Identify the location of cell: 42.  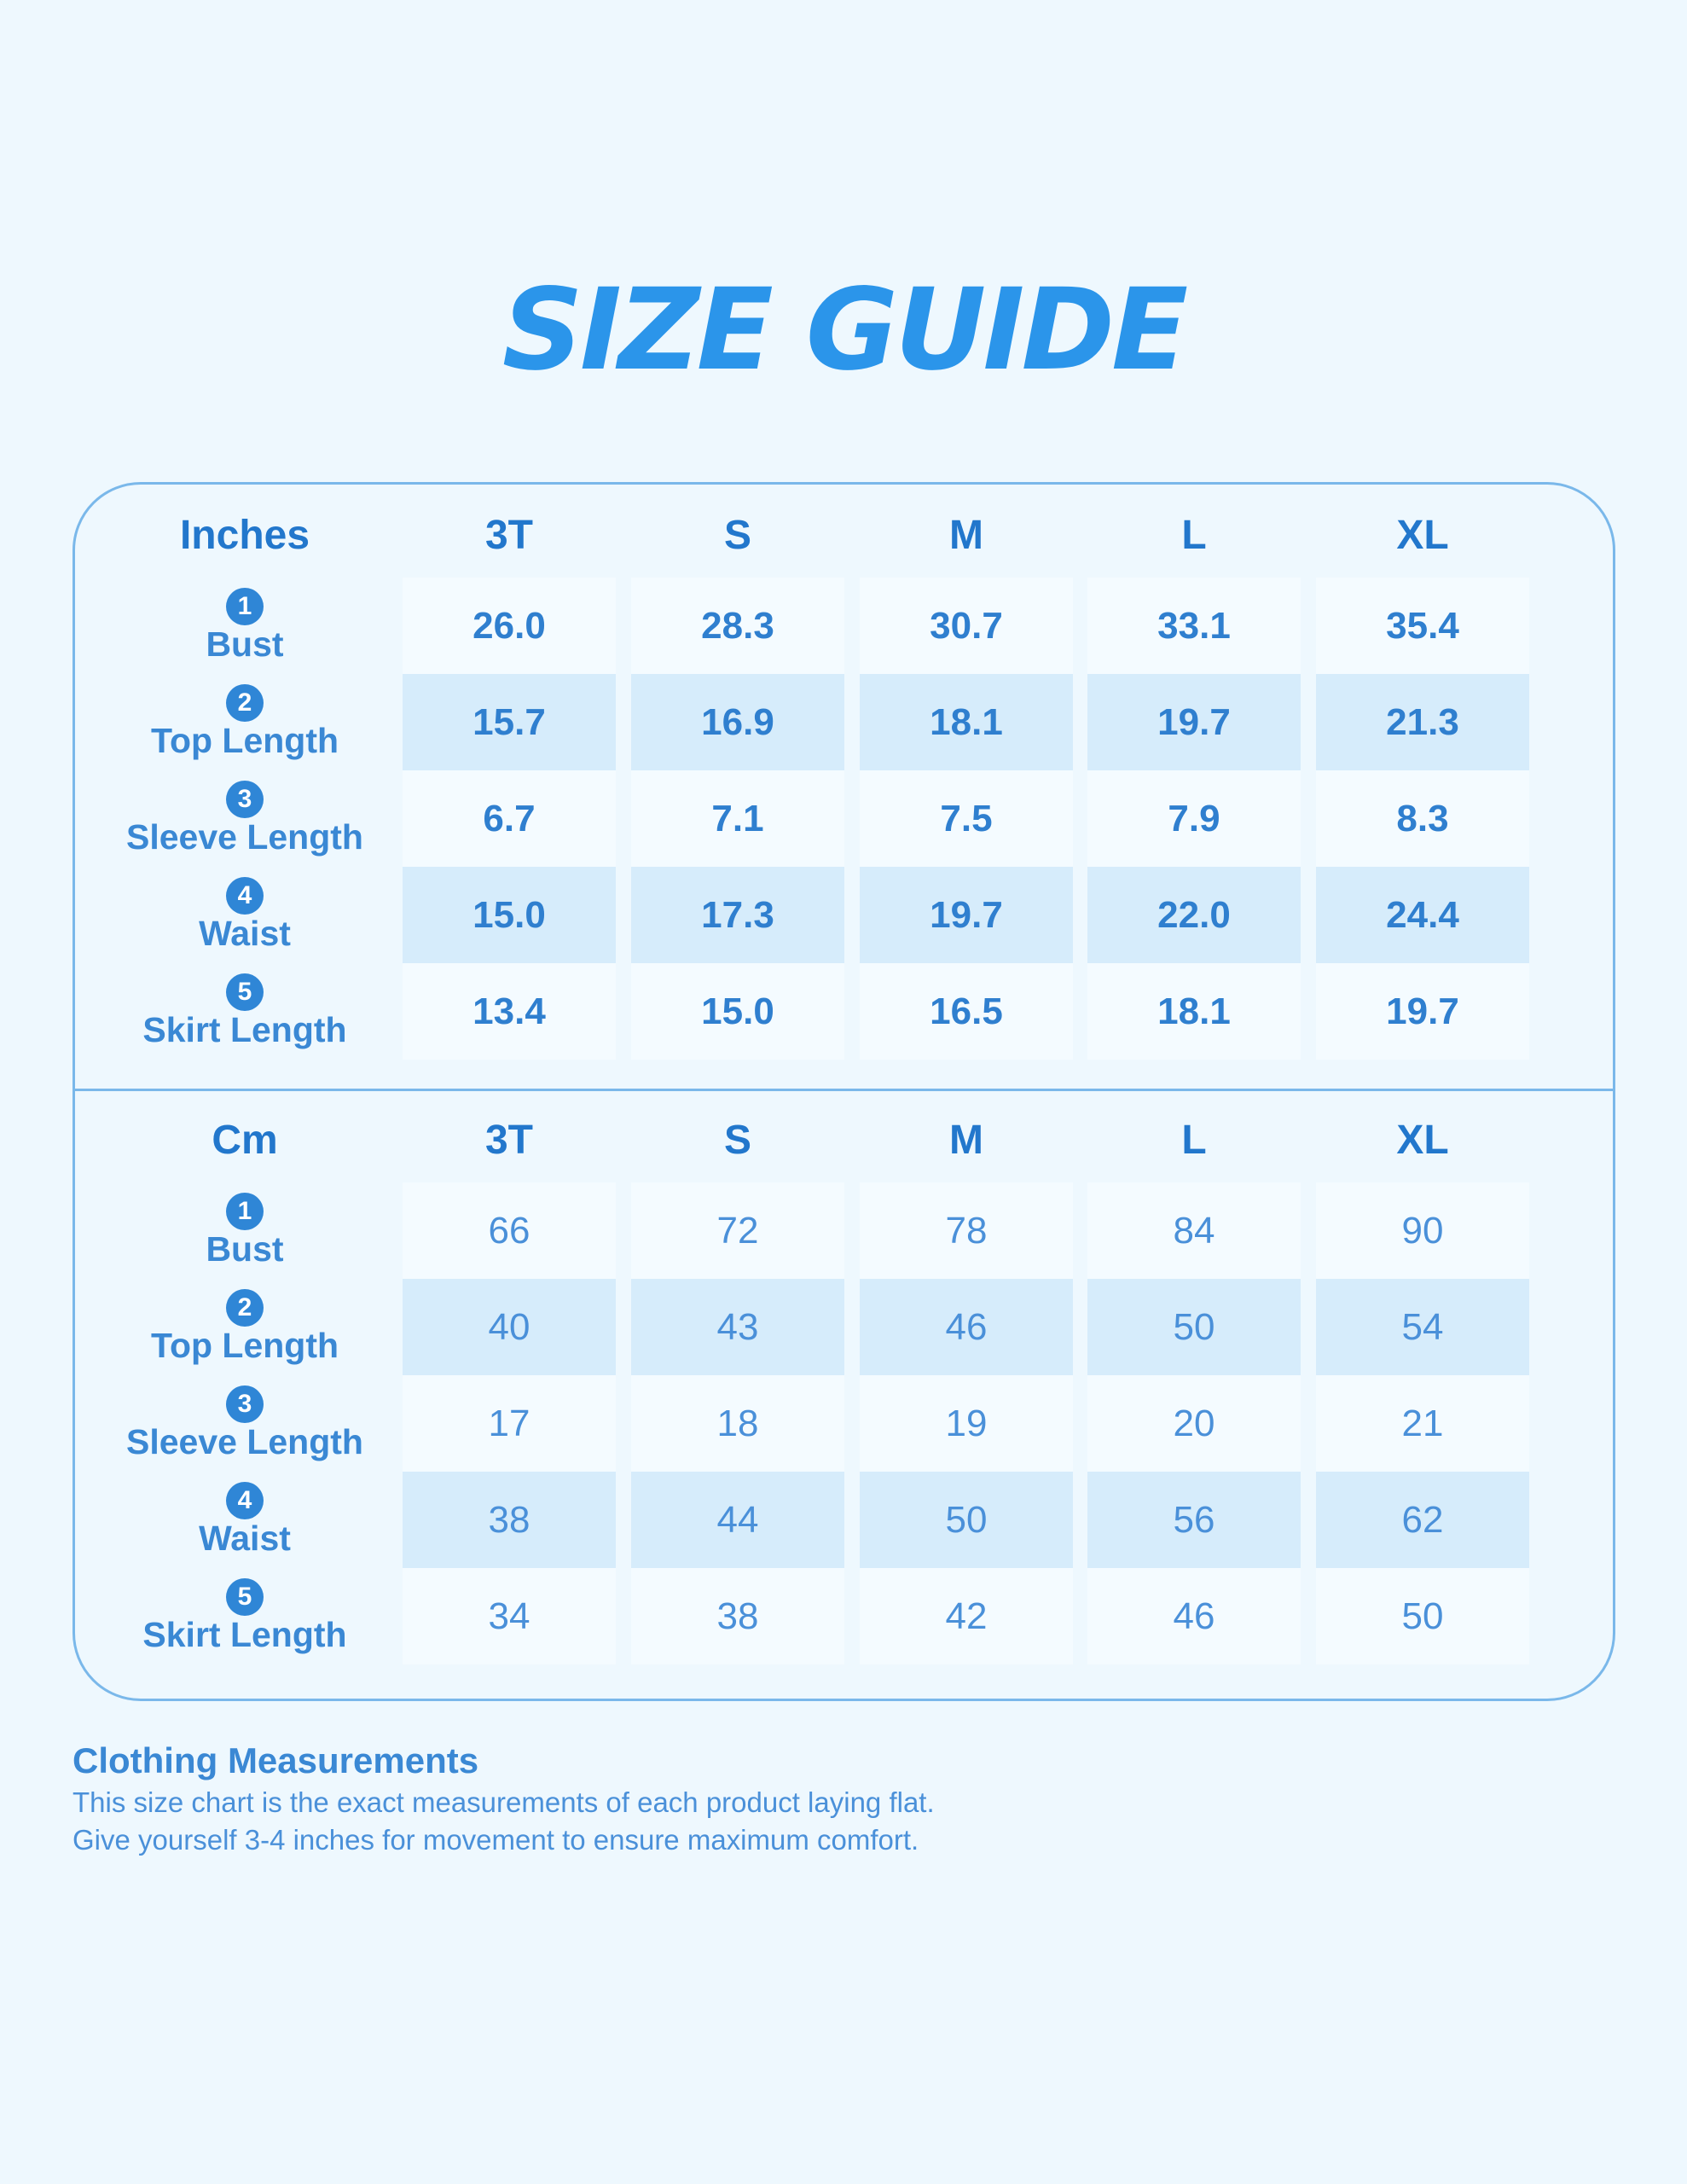
(966, 1616).